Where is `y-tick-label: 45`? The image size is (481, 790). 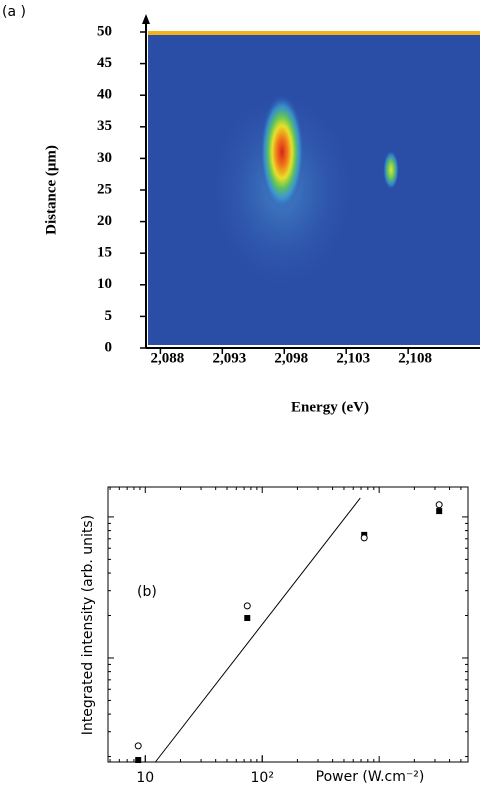 y-tick-label: 45 is located at coordinates (104, 63).